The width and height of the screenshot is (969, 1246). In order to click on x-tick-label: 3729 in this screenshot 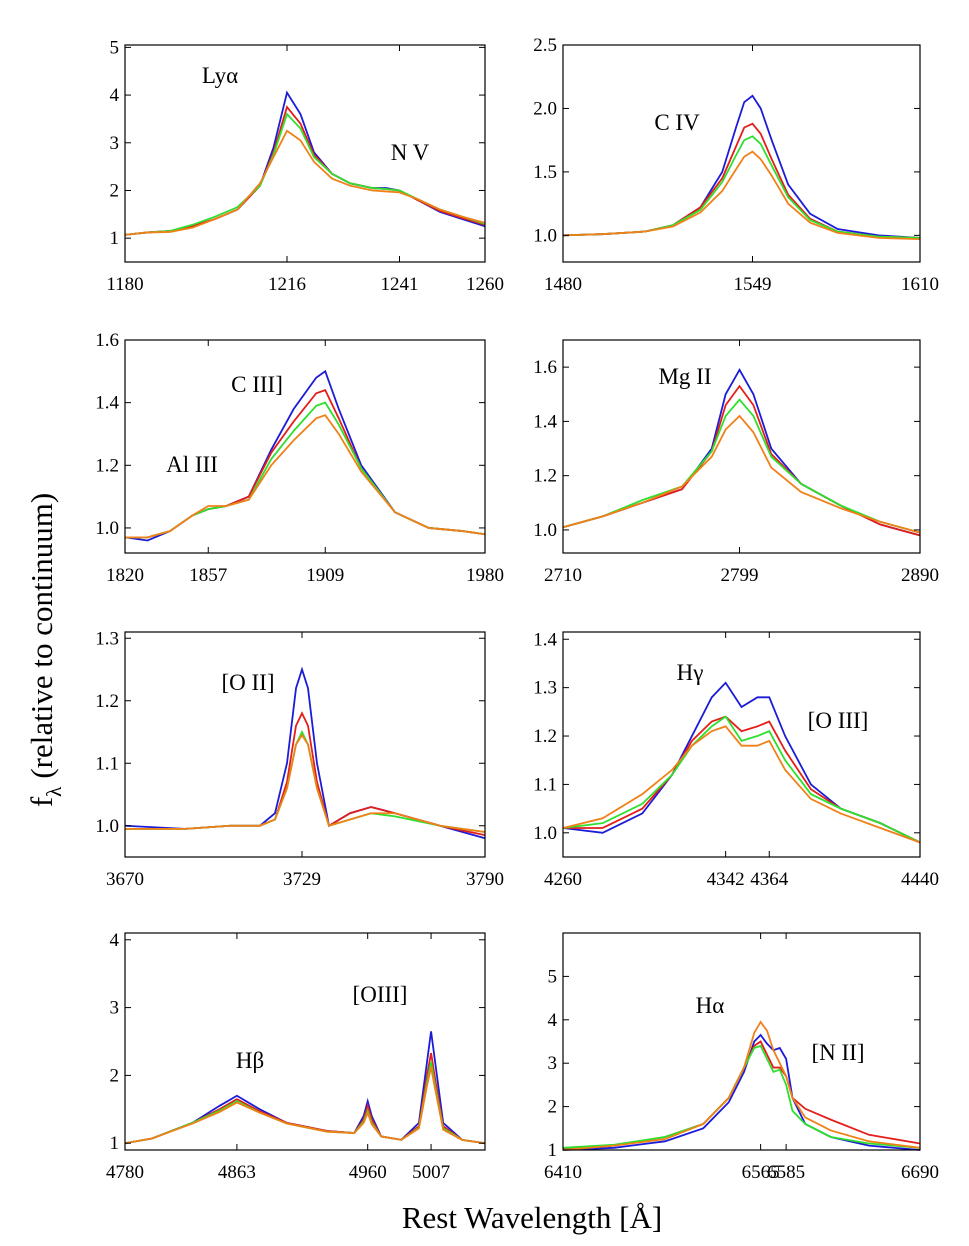, I will do `click(302, 879)`.